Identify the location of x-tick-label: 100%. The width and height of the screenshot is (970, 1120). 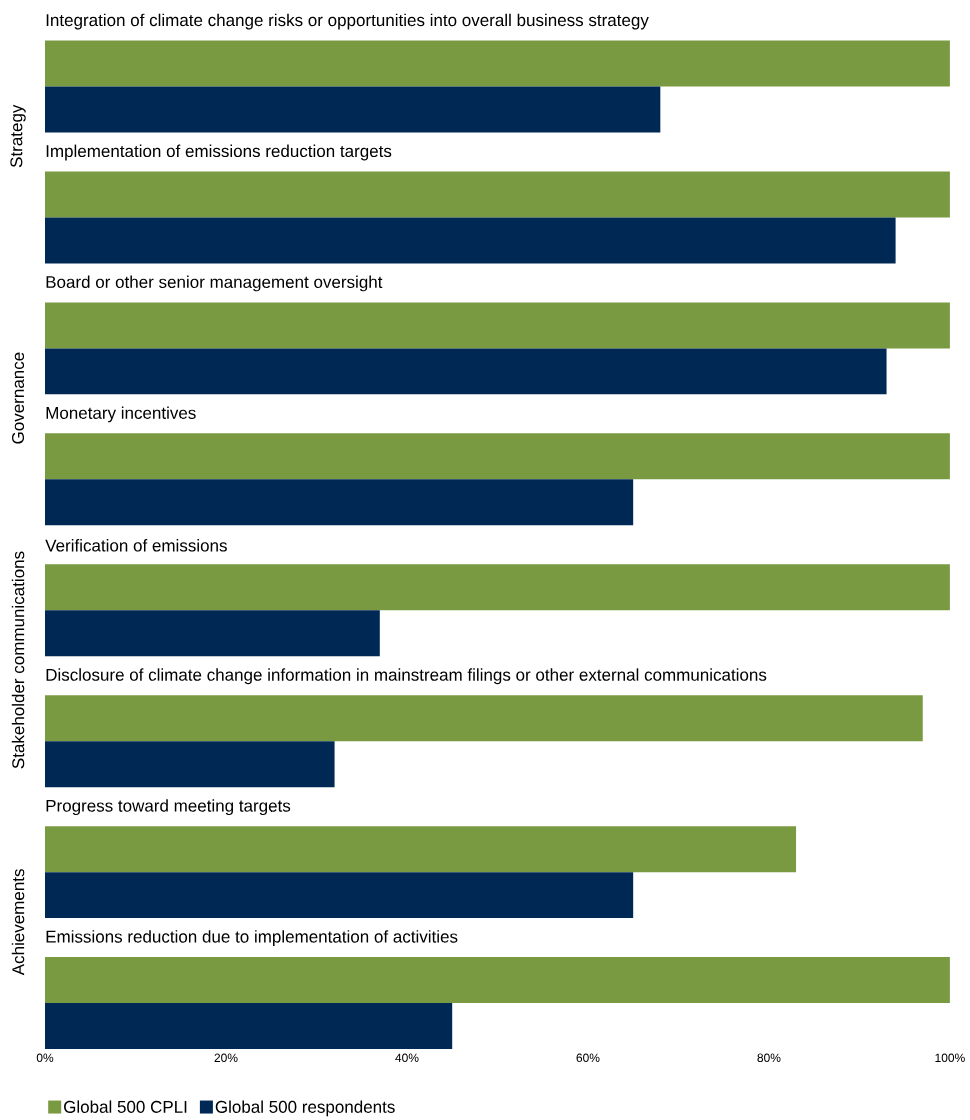
(950, 1058).